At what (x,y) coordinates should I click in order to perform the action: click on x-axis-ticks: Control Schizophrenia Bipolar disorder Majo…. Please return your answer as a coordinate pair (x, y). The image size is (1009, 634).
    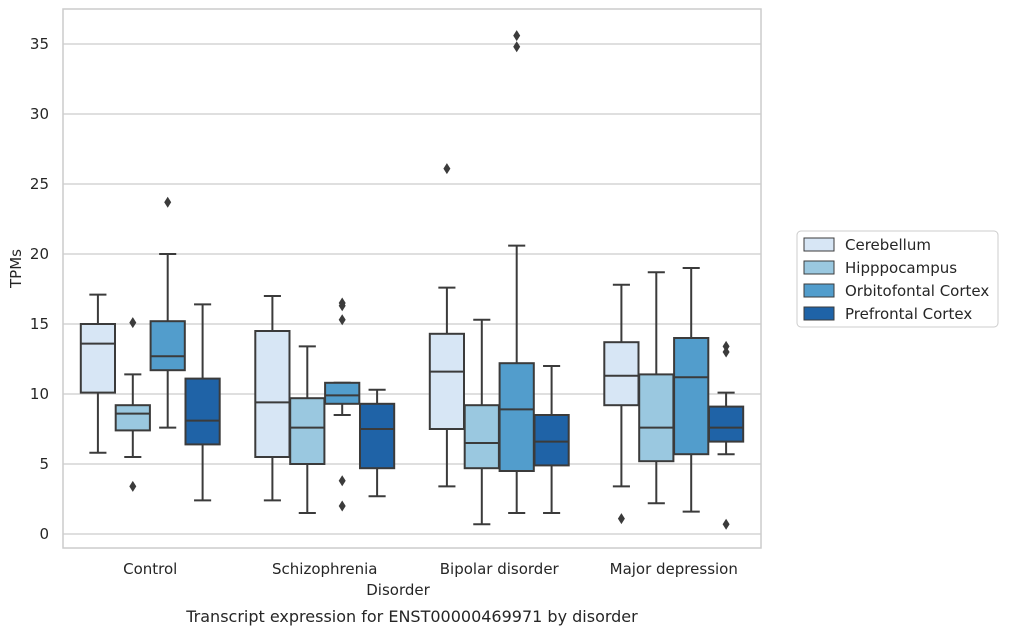
    Looking at the image, I should click on (430, 569).